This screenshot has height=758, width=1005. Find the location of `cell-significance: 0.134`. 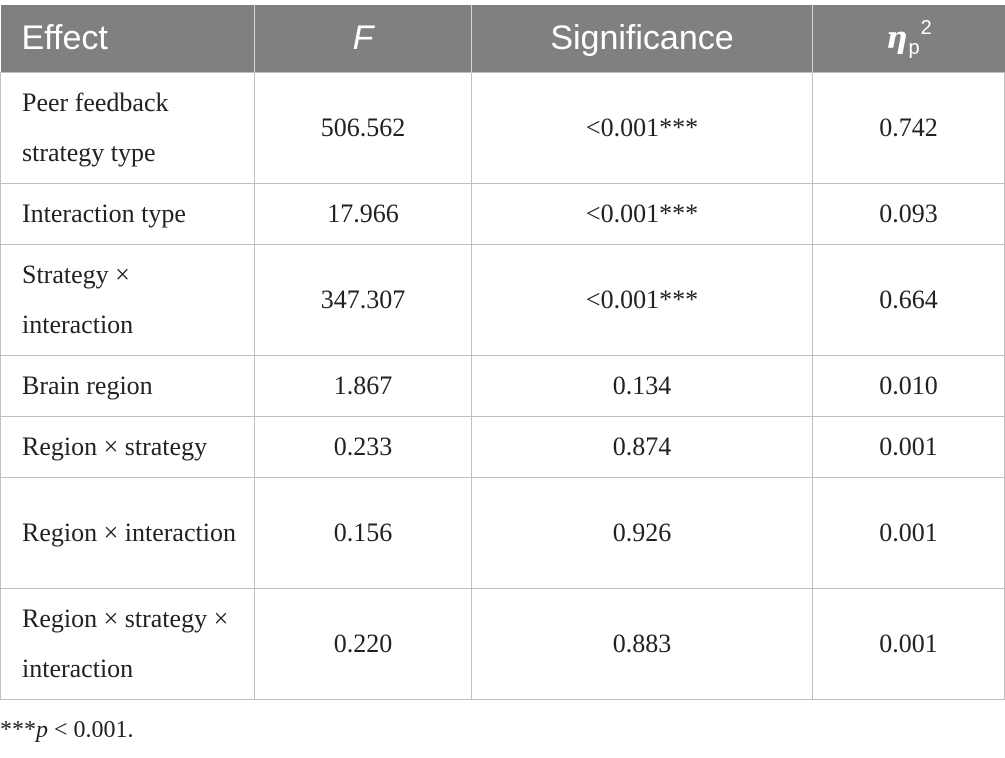

cell-significance: 0.134 is located at coordinates (642, 386).